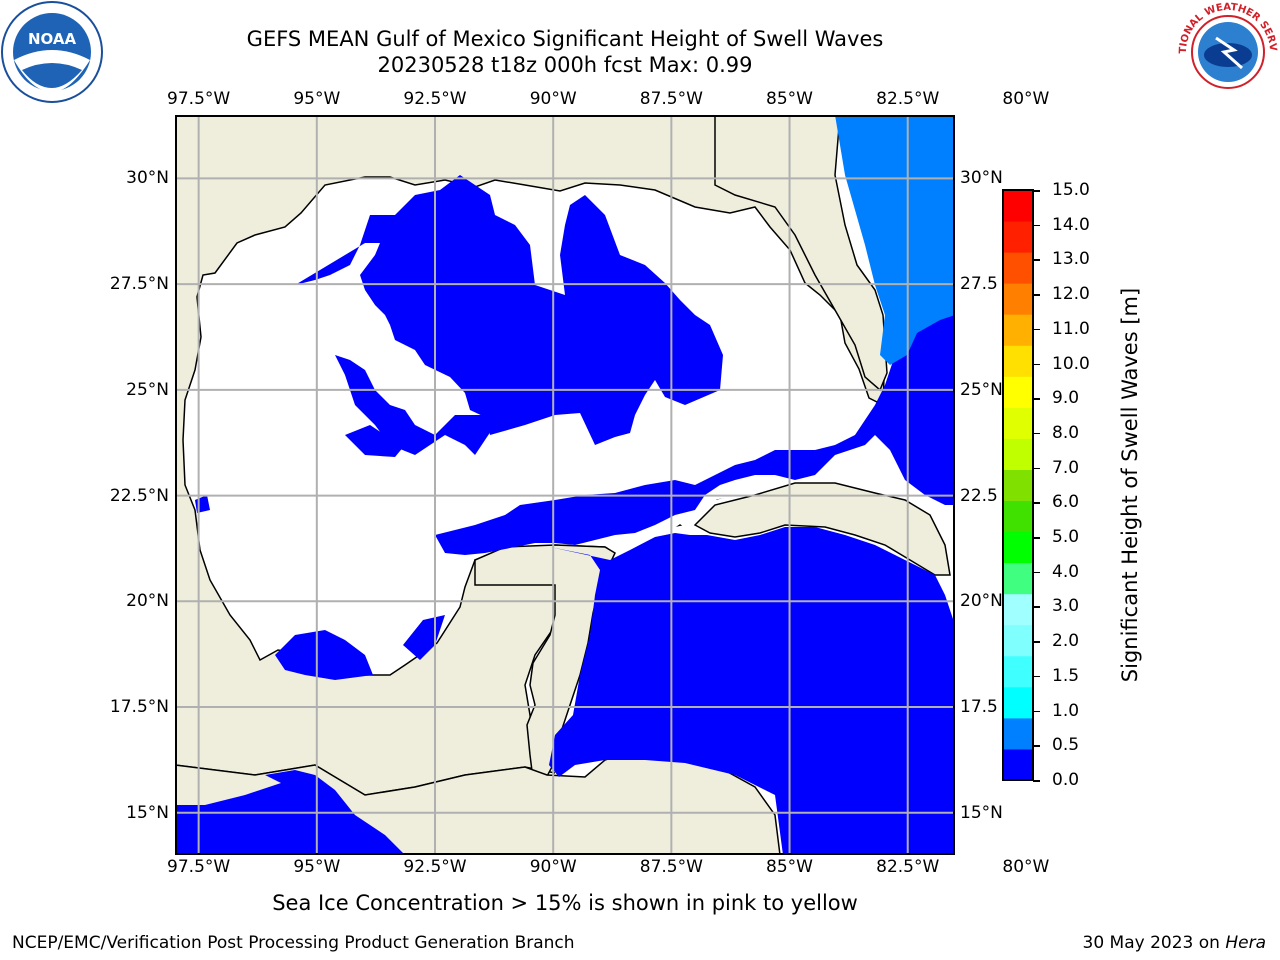 This screenshot has width=1280, height=960. What do you see at coordinates (435, 99) in the screenshot?
I see `lon-tick-label-top: 92.5°W` at bounding box center [435, 99].